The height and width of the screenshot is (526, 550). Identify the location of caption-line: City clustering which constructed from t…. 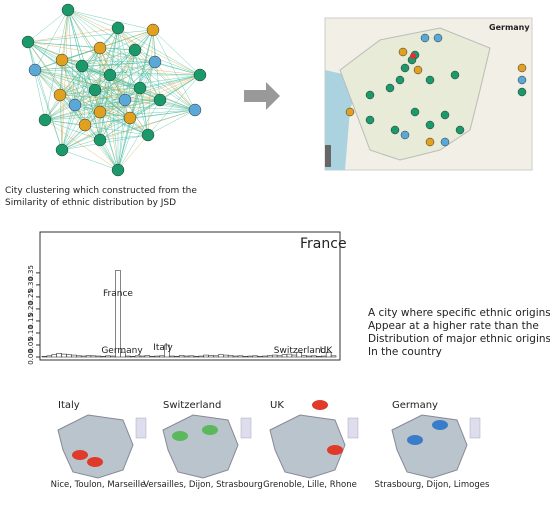
(101, 191).